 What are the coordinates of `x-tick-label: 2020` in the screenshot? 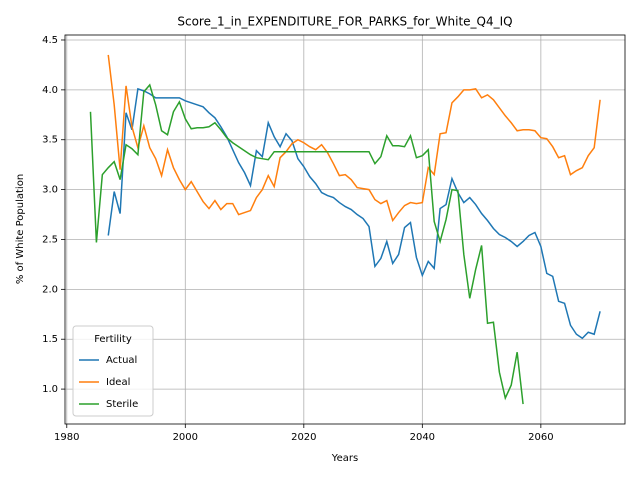 It's located at (303, 437).